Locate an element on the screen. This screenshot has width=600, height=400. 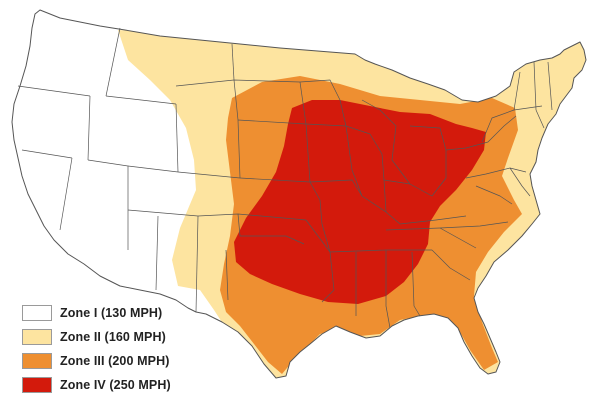
legend-label-zone-3: Zone III (200 MPH) is located at coordinates (115, 361).